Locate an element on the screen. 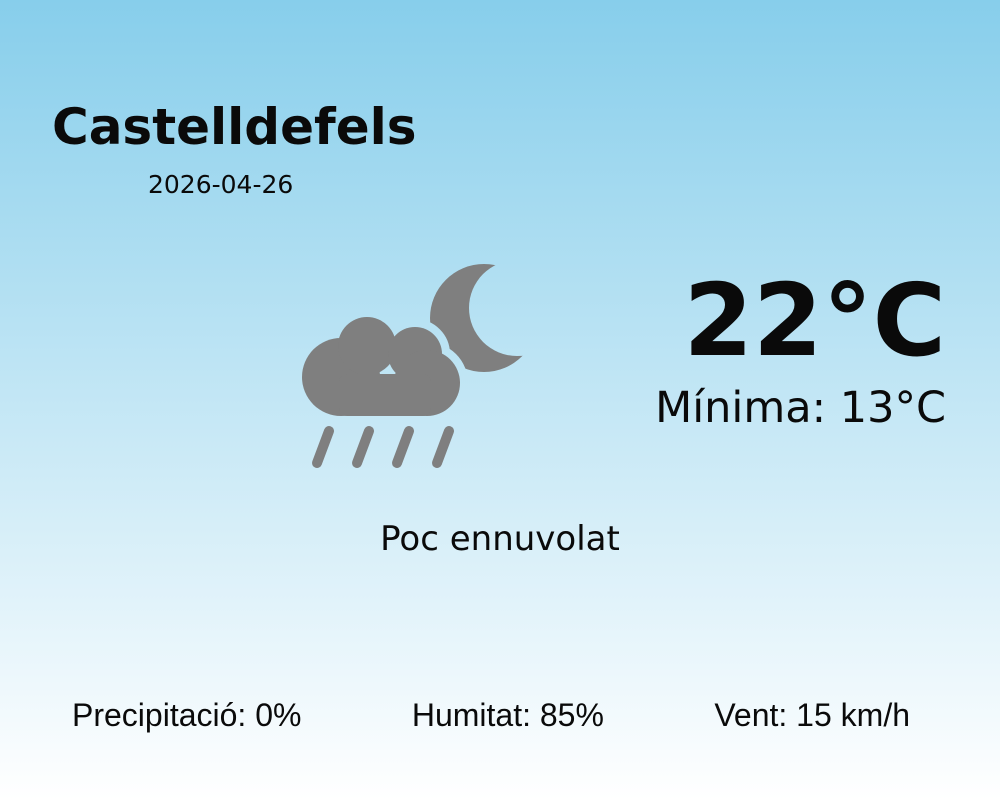 Image resolution: width=1000 pixels, height=800 pixels. temperature-block: 22°C Mínima: 13°C is located at coordinates (800, 348).